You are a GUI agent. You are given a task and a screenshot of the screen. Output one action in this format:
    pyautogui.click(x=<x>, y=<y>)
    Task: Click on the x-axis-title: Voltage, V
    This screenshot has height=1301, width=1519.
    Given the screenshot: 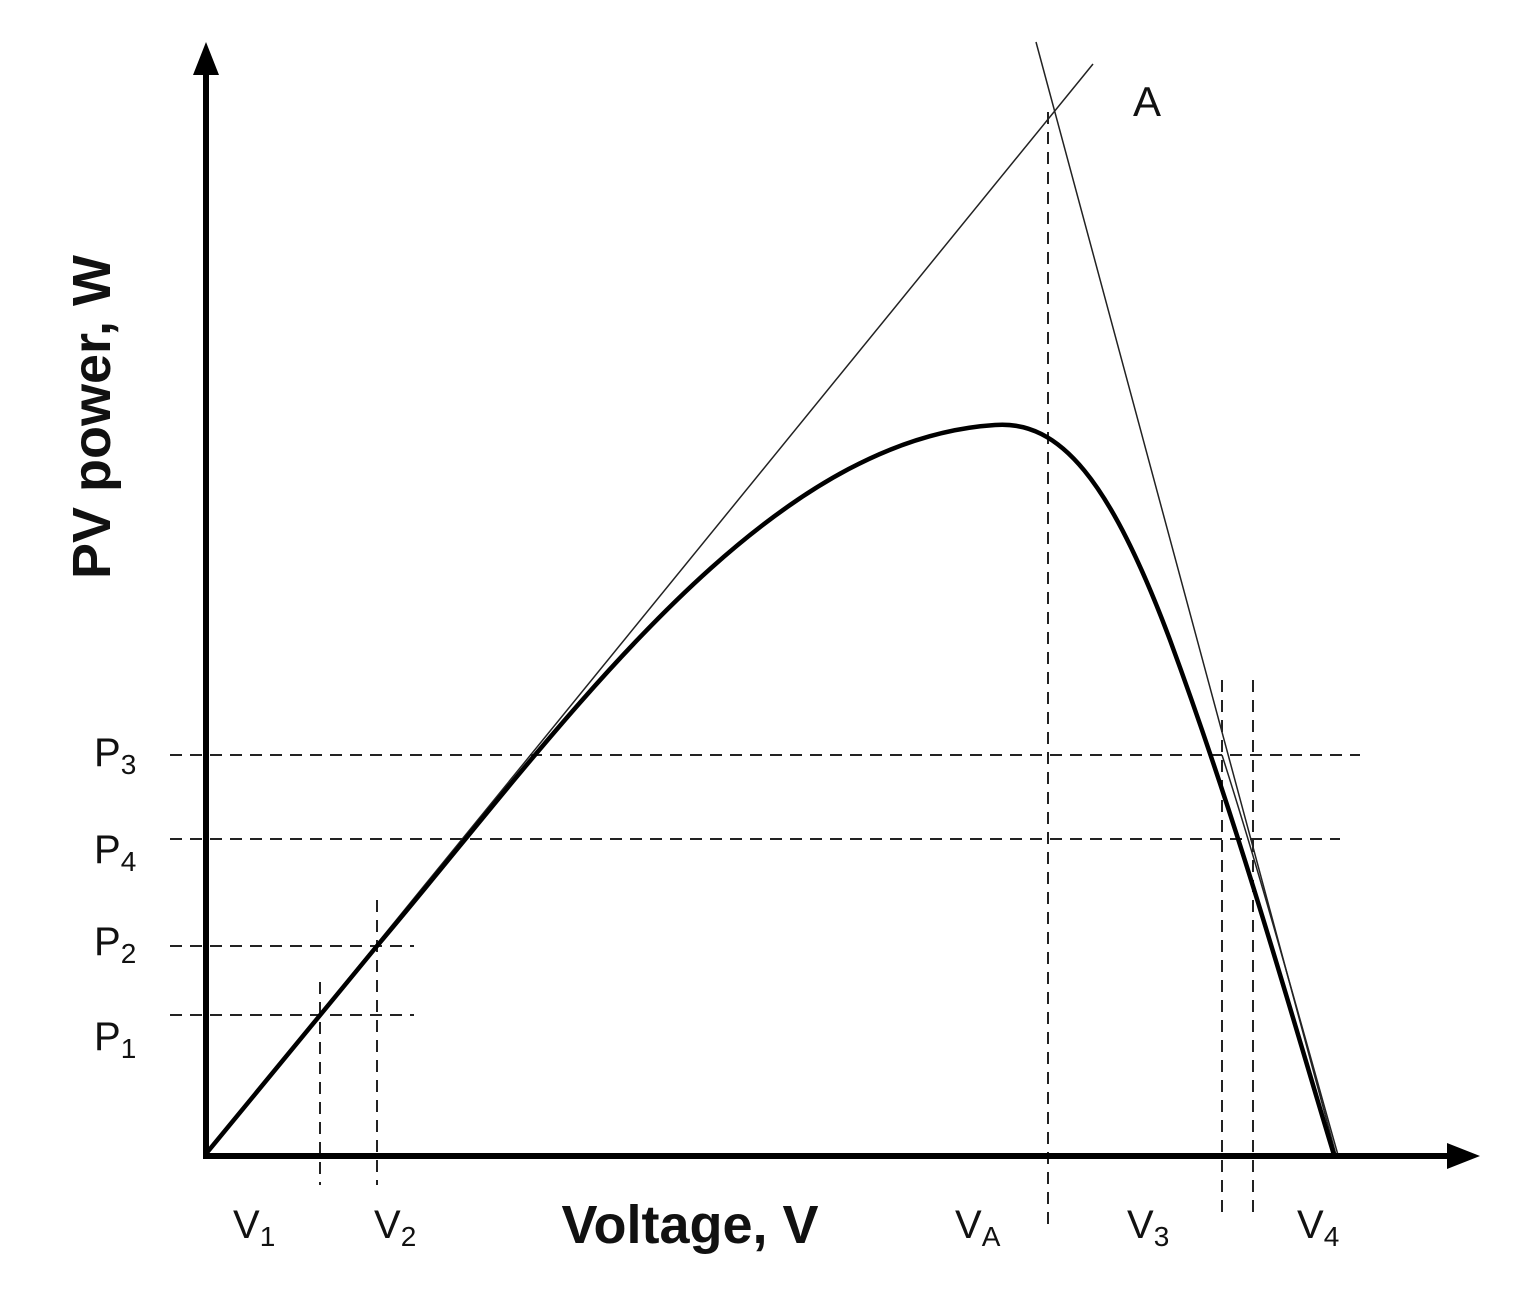 What is the action you would take?
    pyautogui.click(x=689, y=1225)
    